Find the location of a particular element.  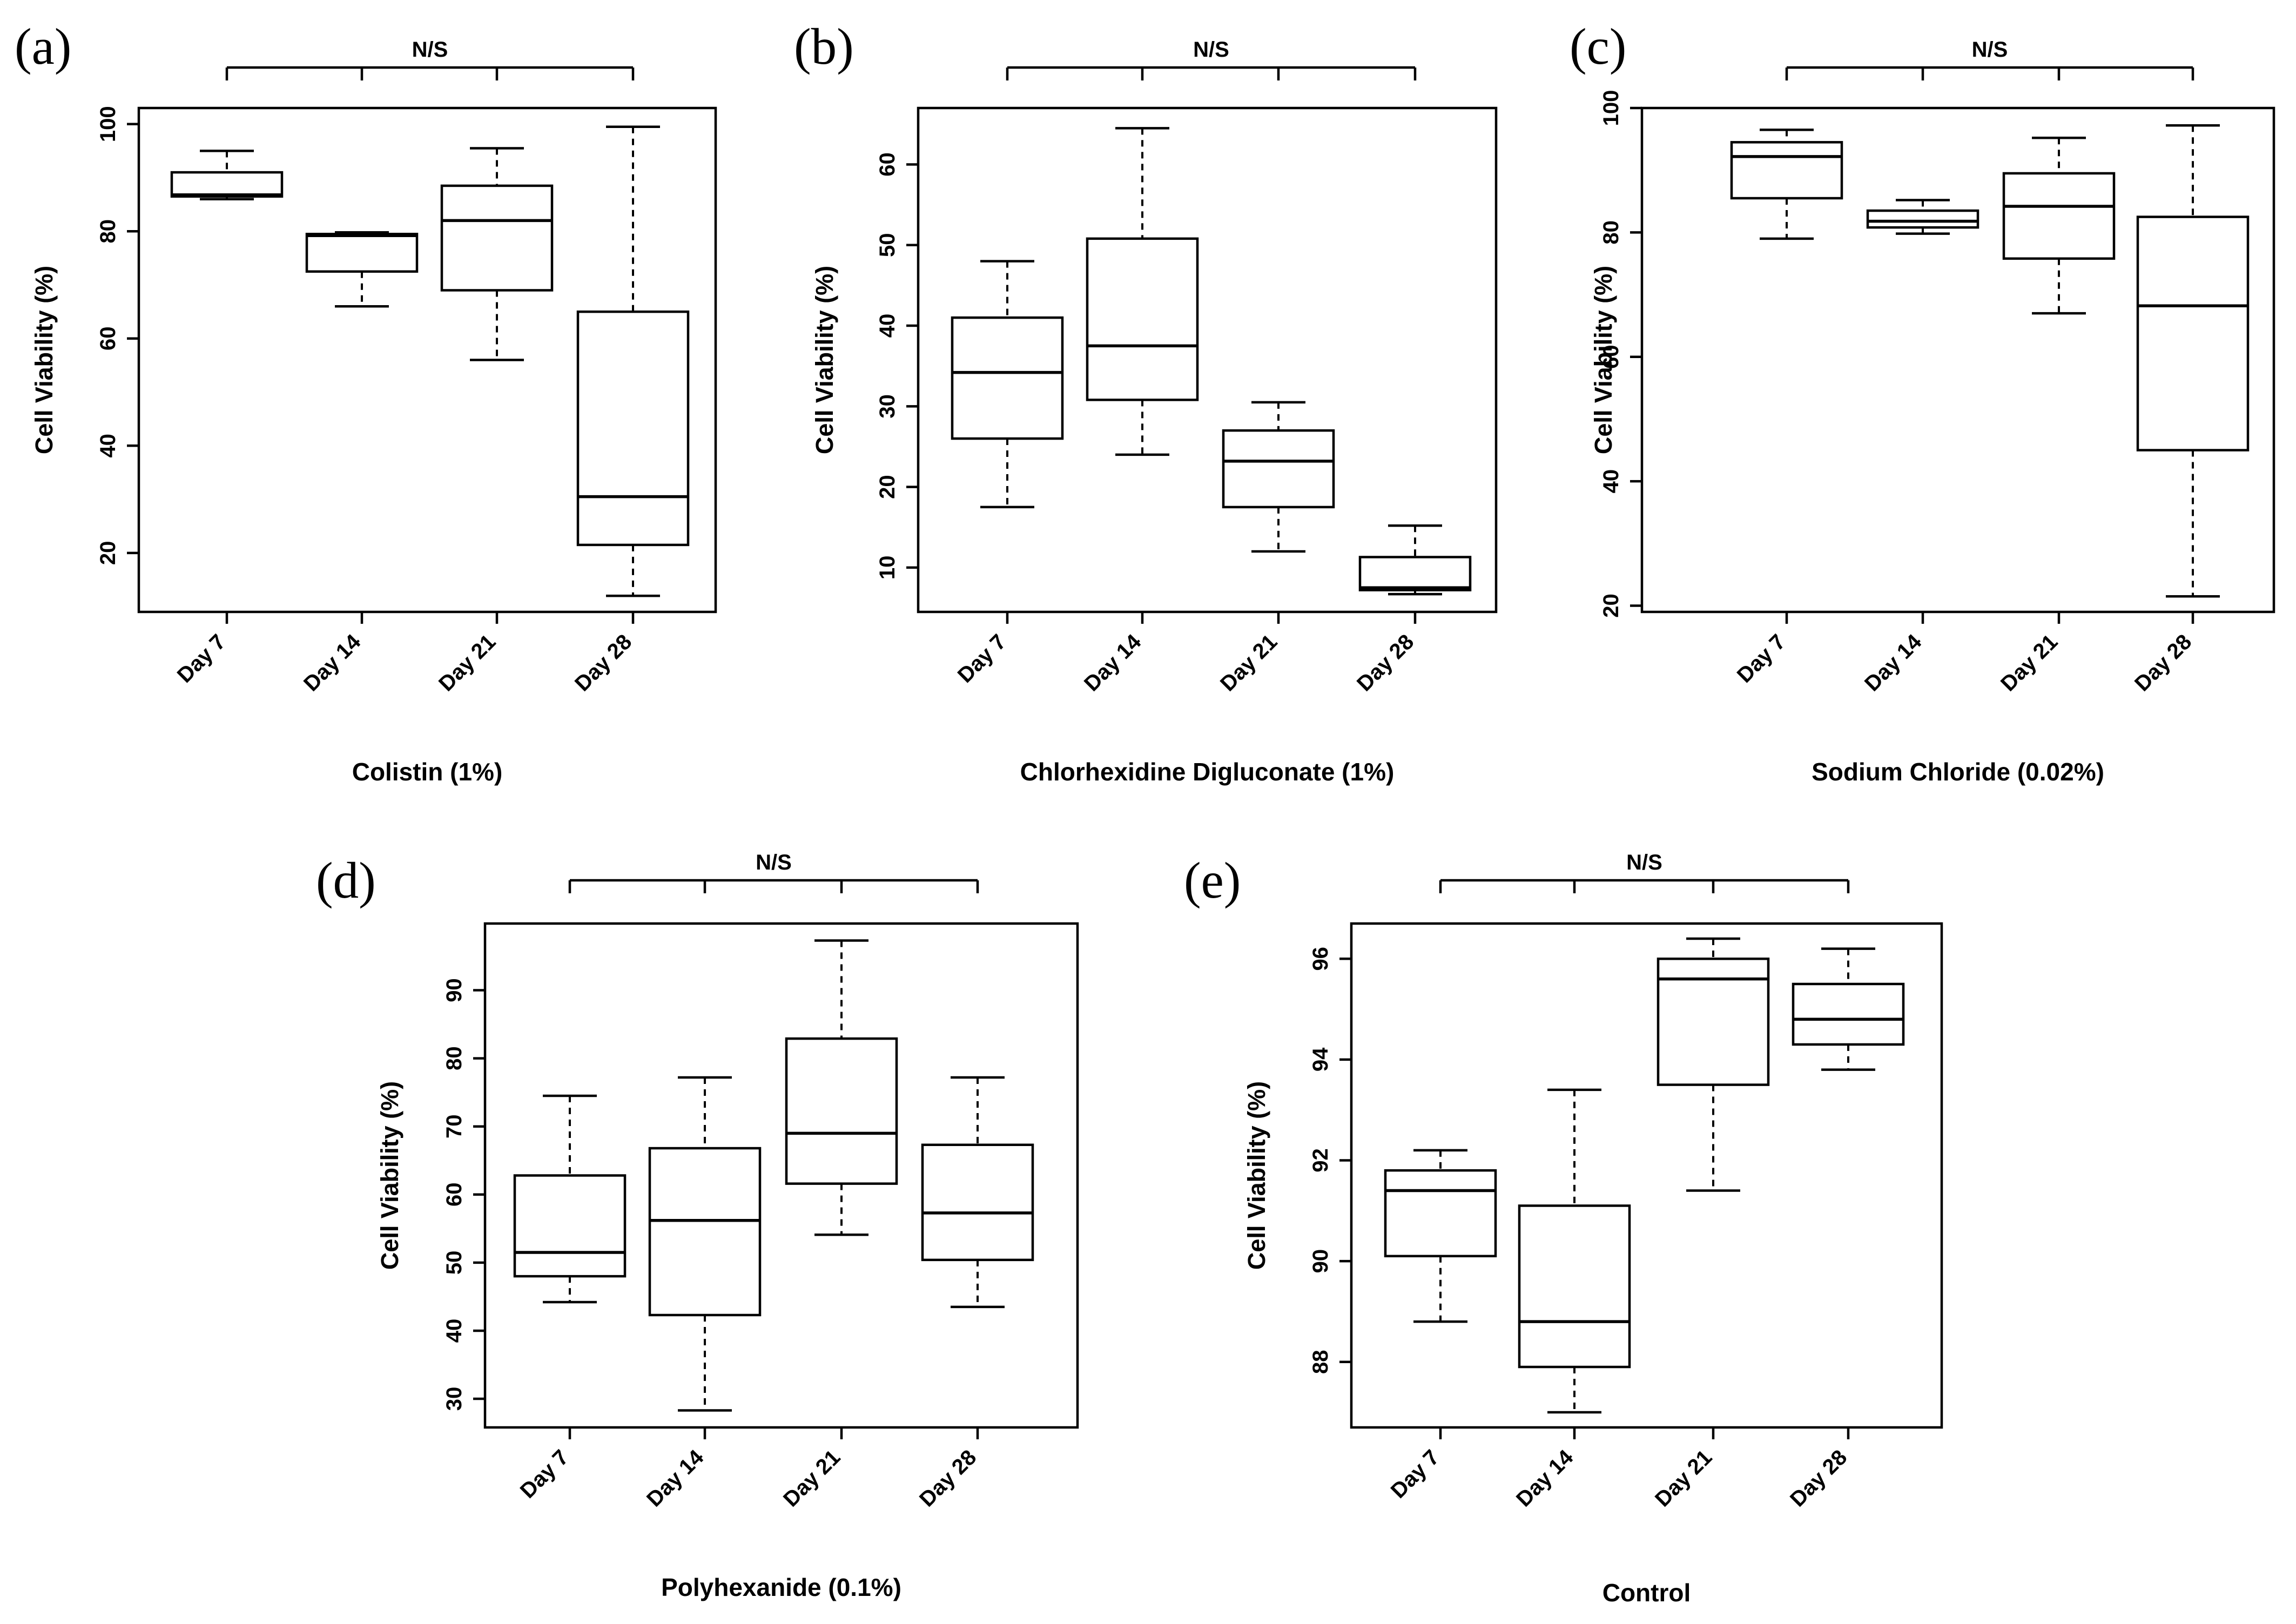

panel-label: (c) is located at coordinates (1598, 46).